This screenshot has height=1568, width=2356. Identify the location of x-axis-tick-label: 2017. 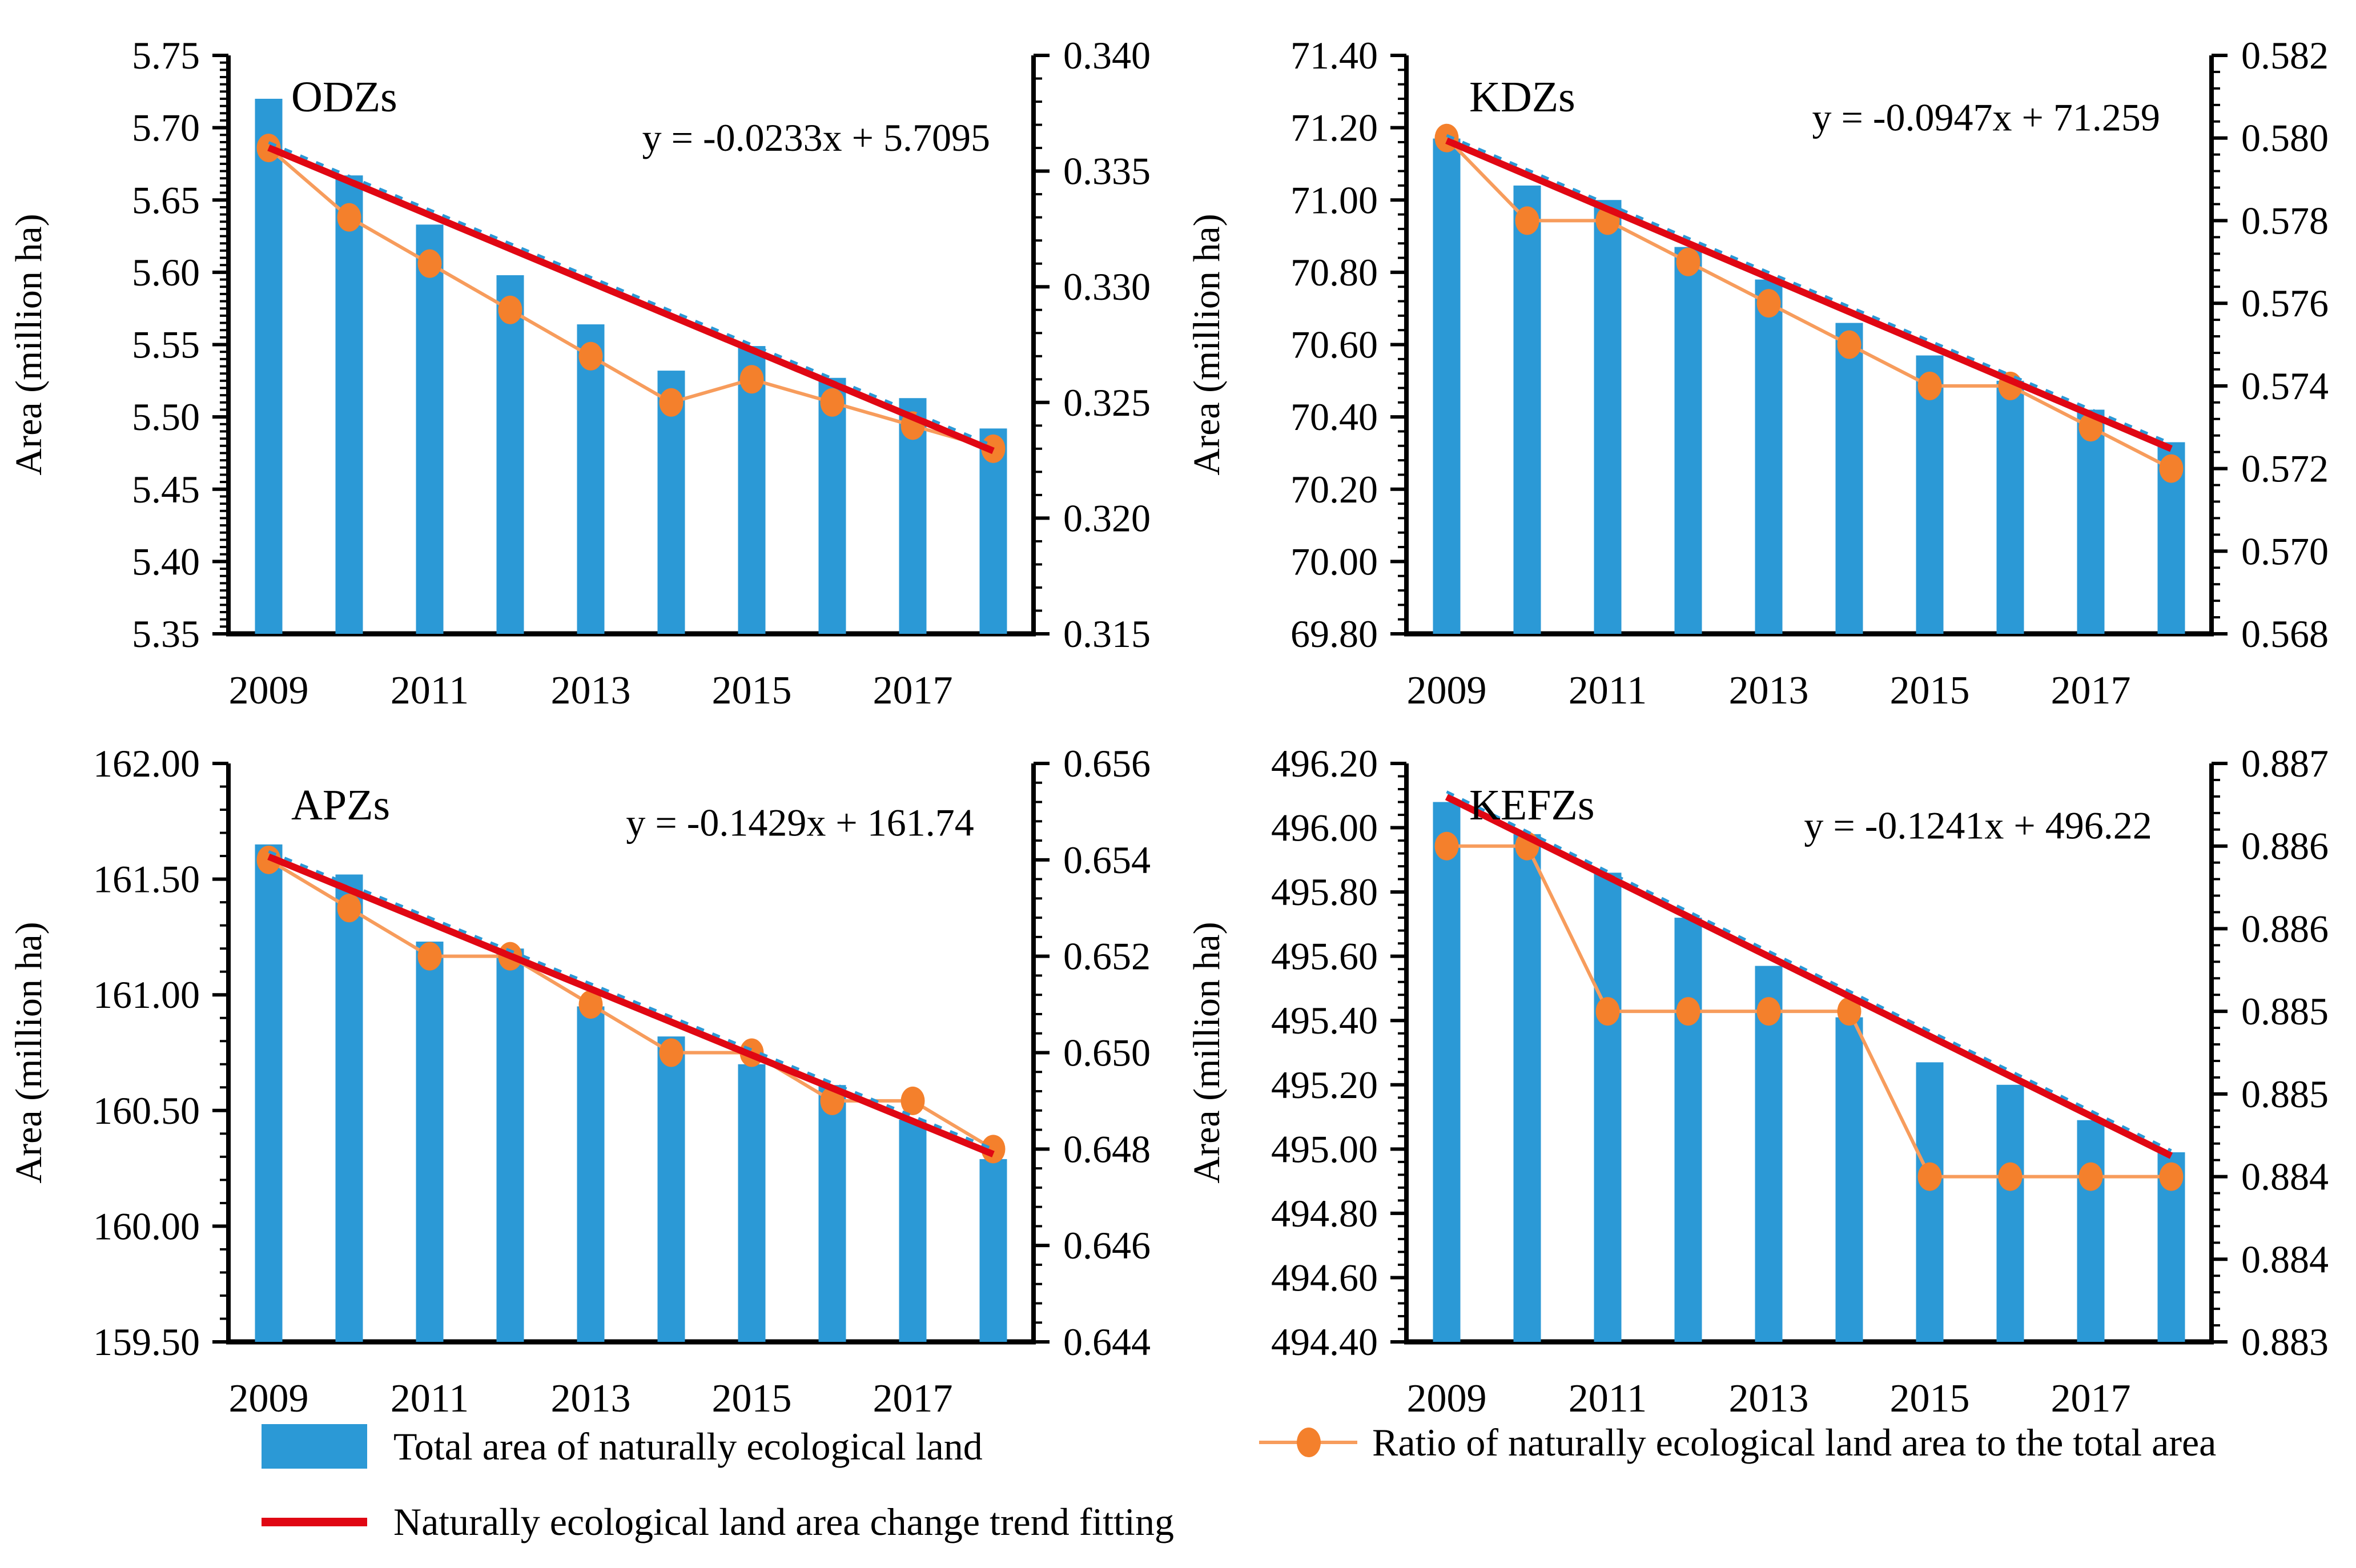
(913, 688).